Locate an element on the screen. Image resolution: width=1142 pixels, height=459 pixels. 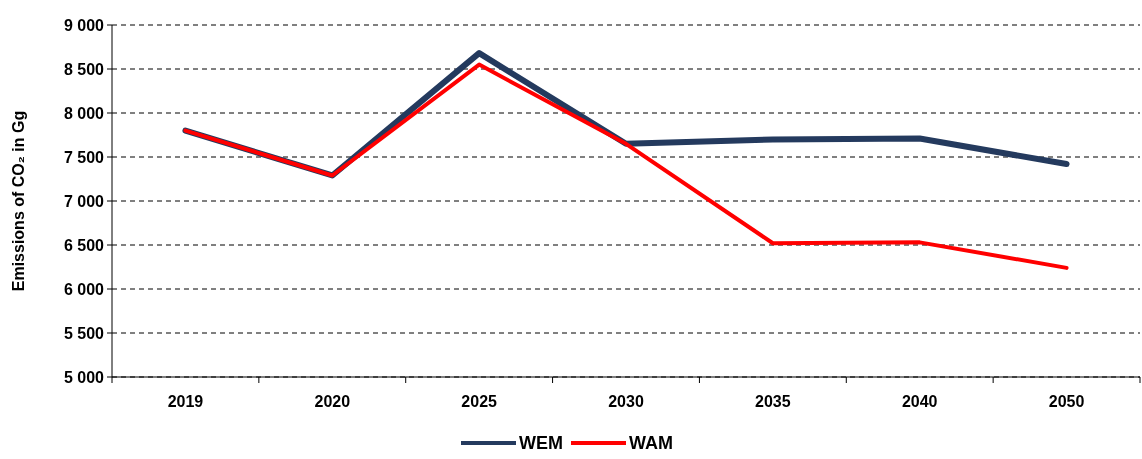
x-tick-label: 2030 is located at coordinates (626, 401).